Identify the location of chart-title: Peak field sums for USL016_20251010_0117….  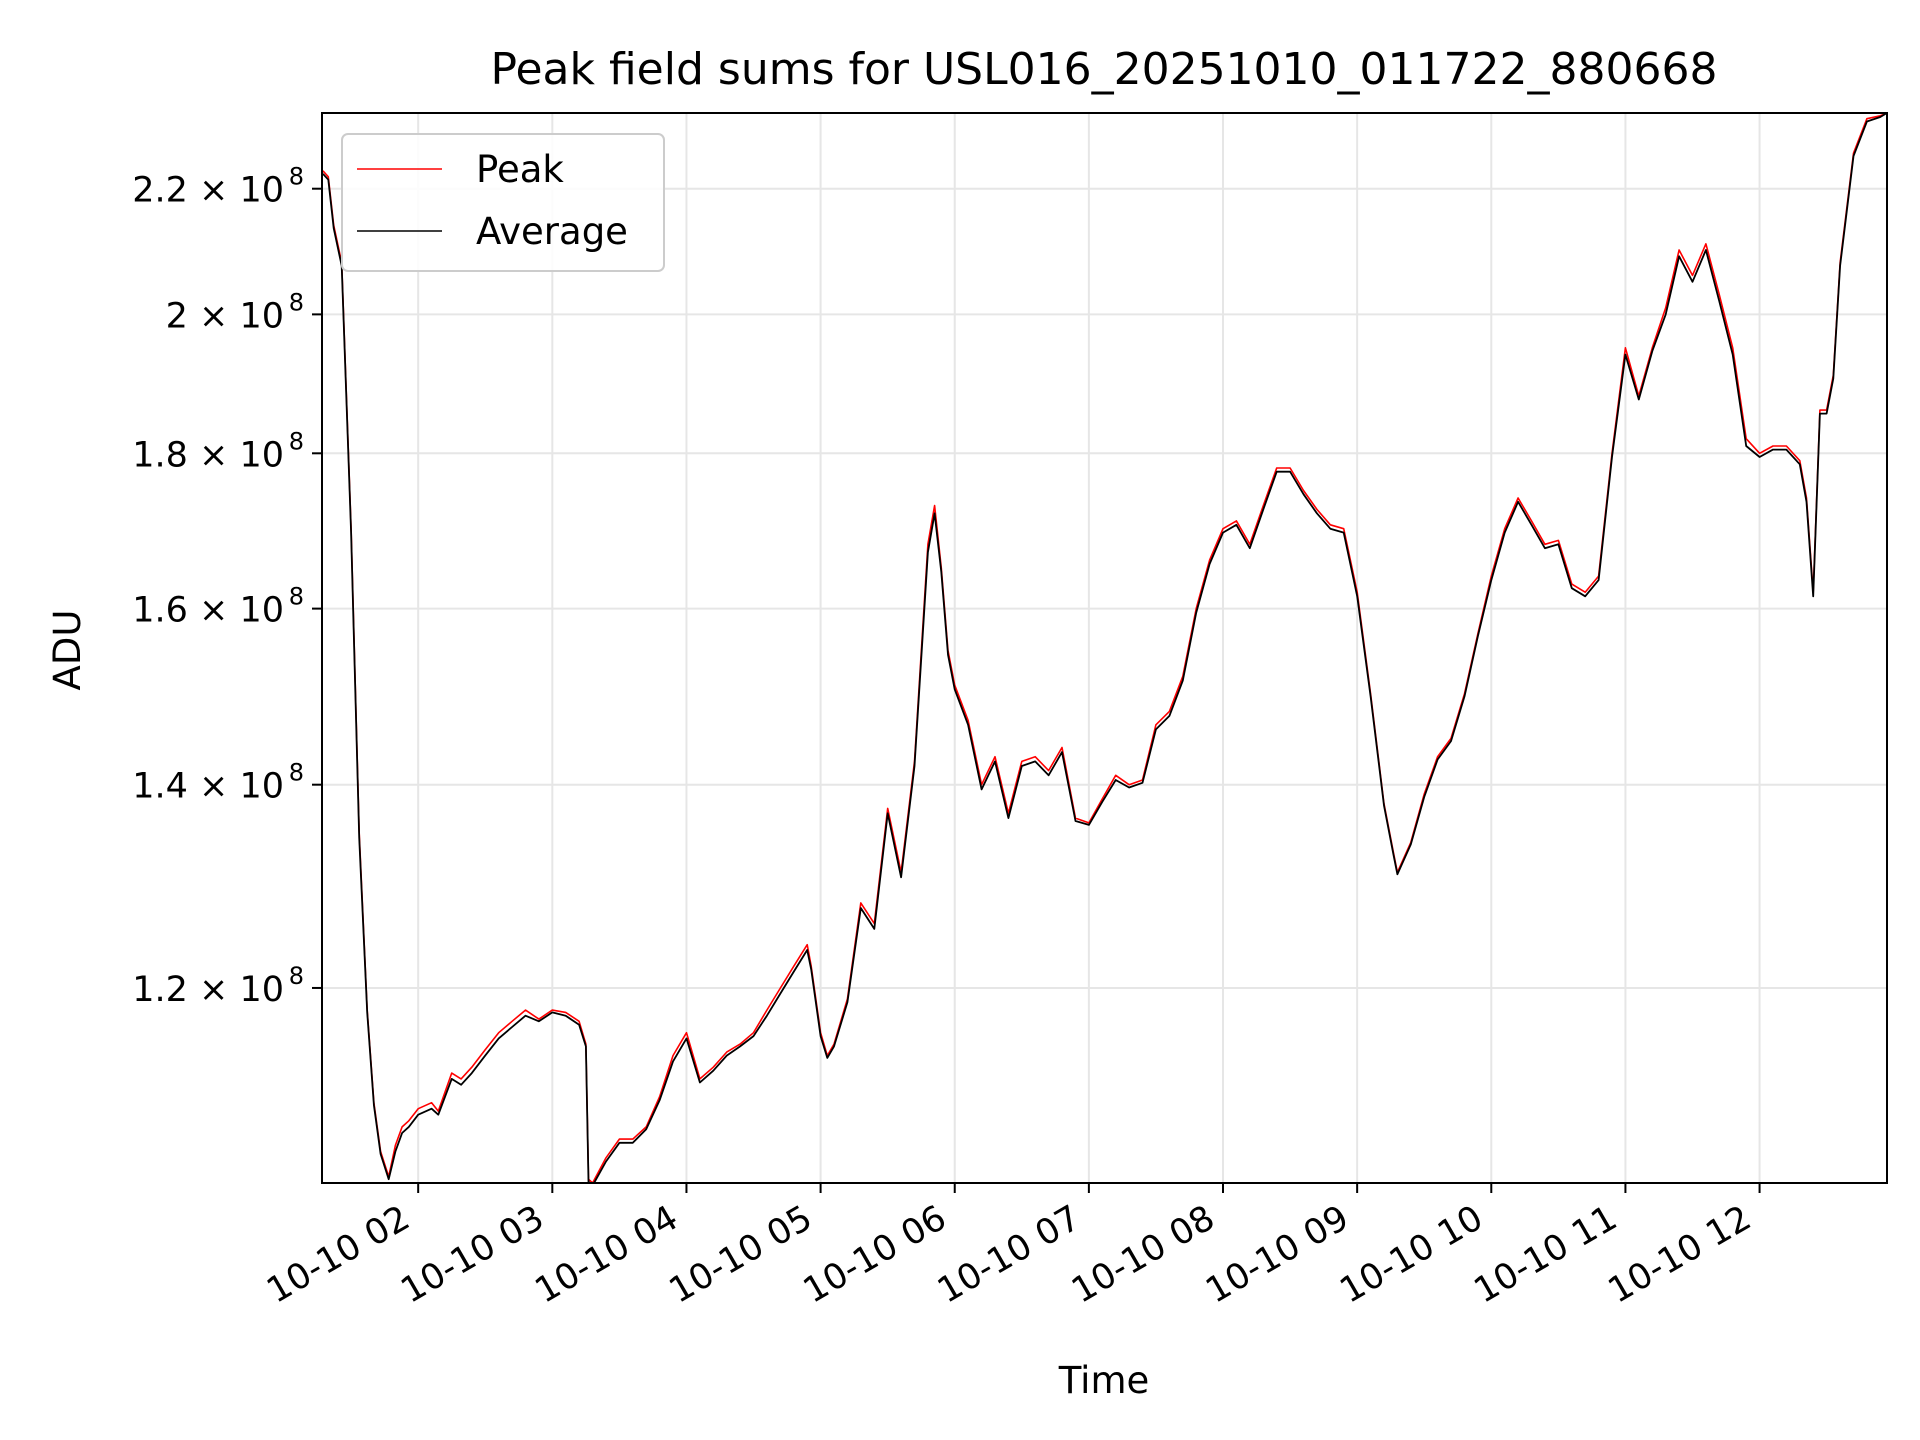
(1104, 69).